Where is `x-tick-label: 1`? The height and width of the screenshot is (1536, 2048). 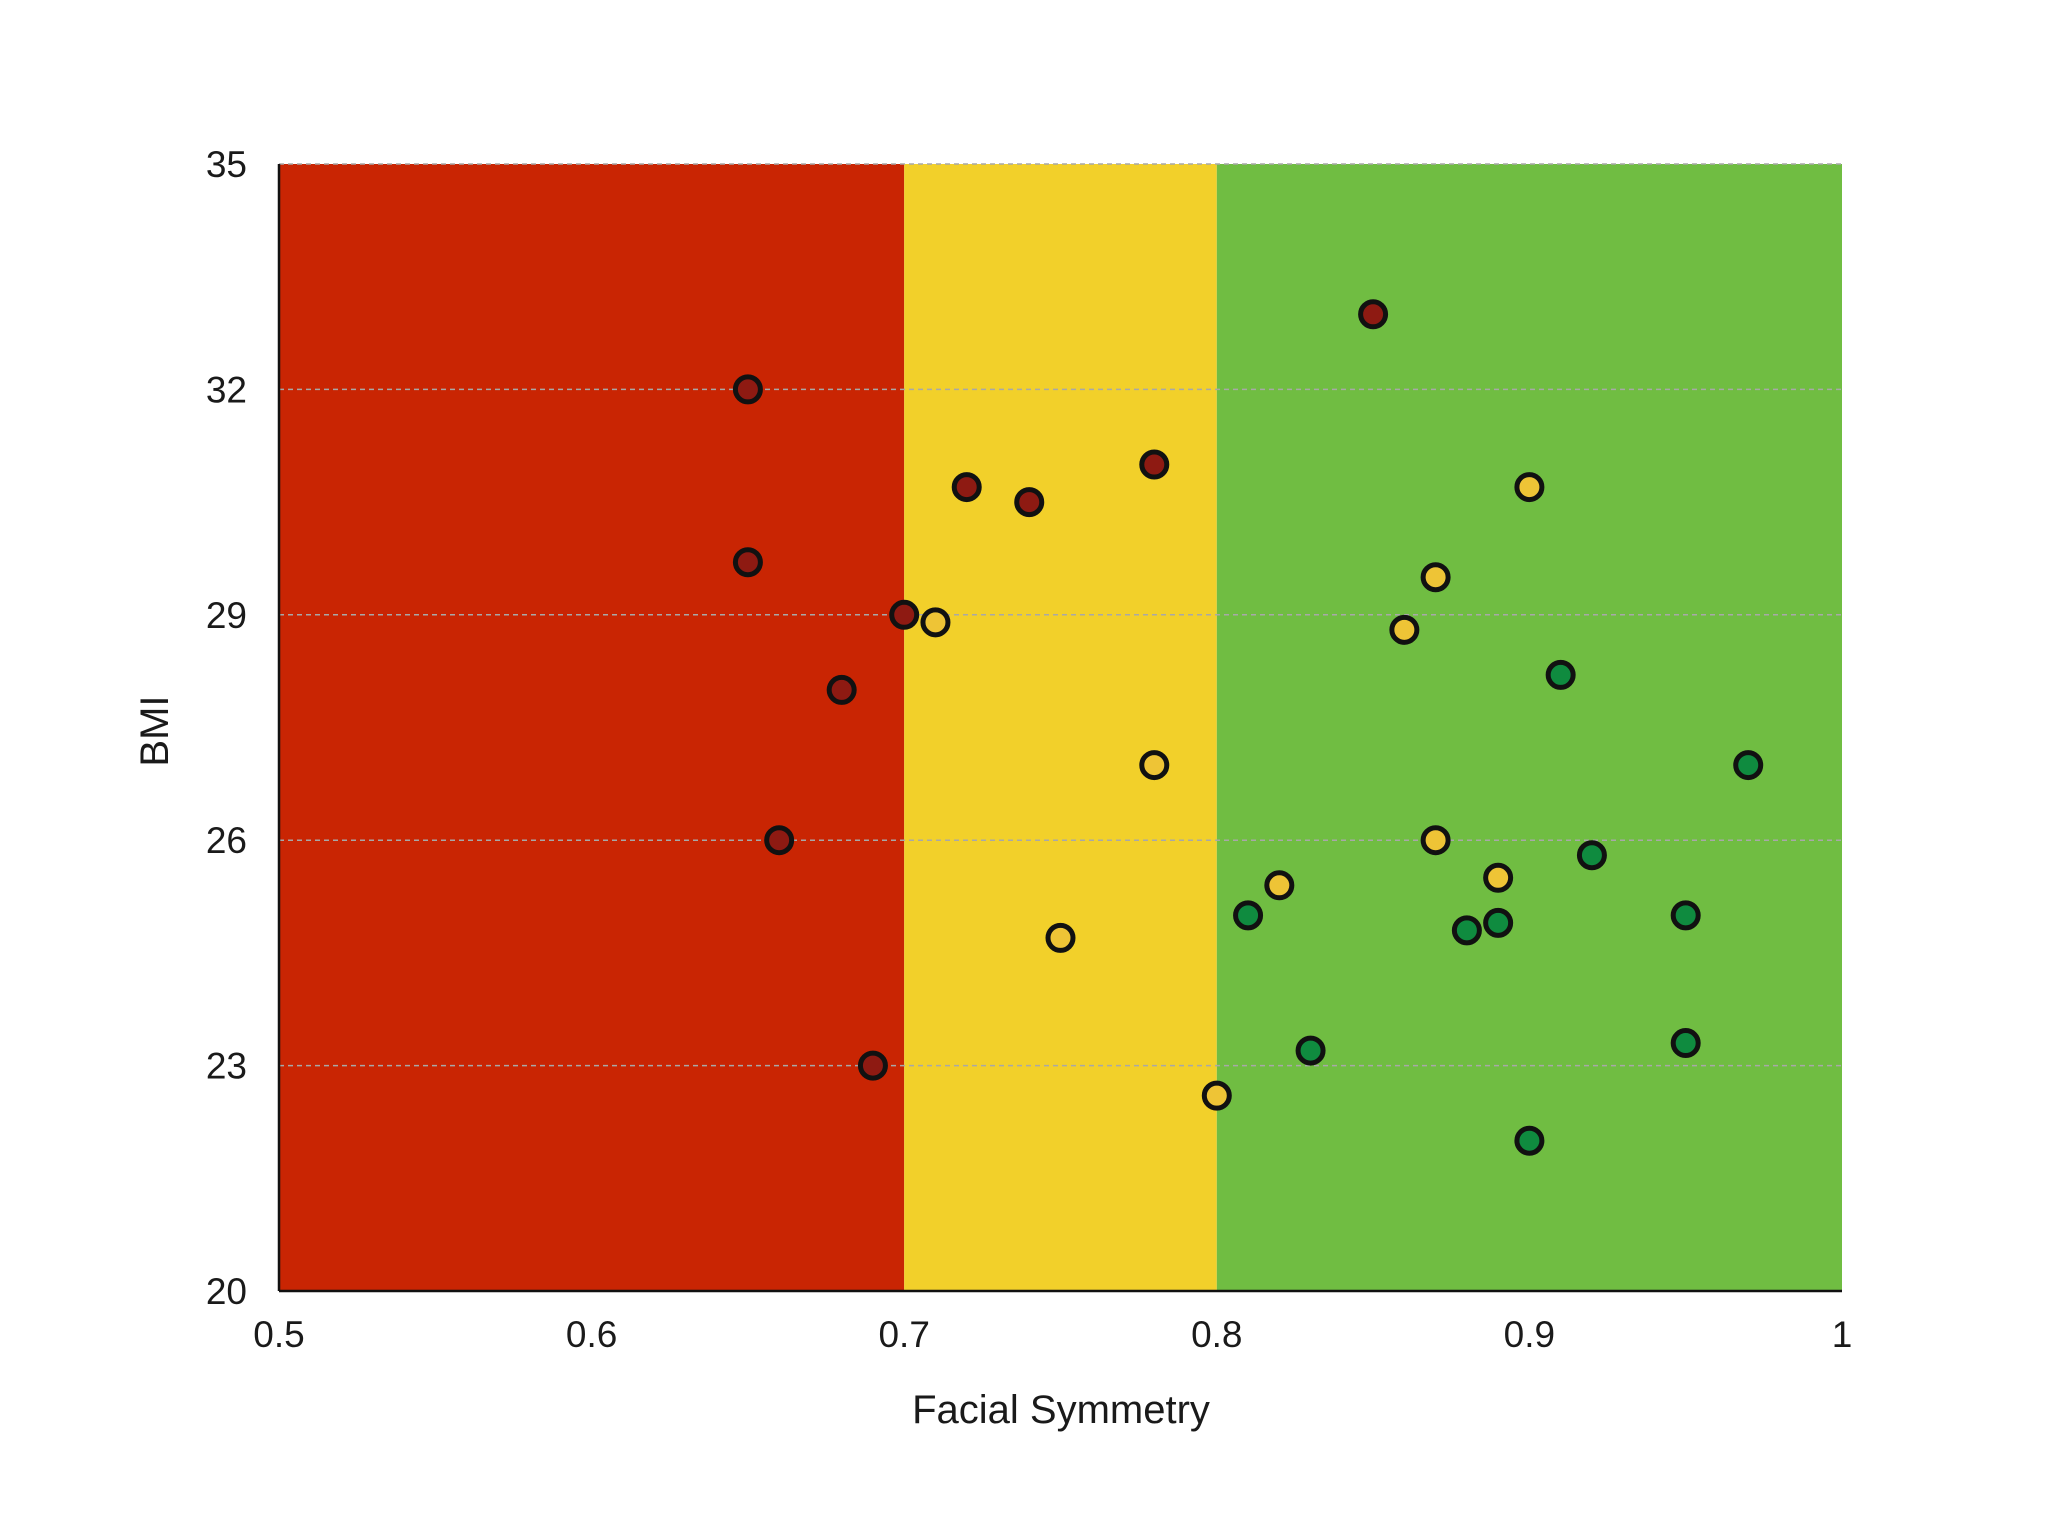 x-tick-label: 1 is located at coordinates (1842, 1334).